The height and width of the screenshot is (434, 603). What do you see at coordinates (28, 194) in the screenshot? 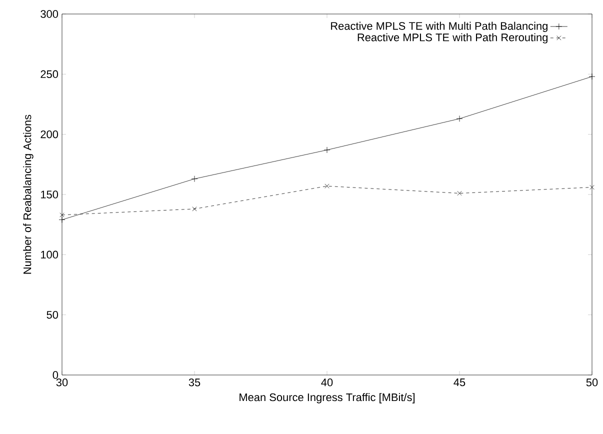
I see `y-axis-title: Number of Reabalancing Actions` at bounding box center [28, 194].